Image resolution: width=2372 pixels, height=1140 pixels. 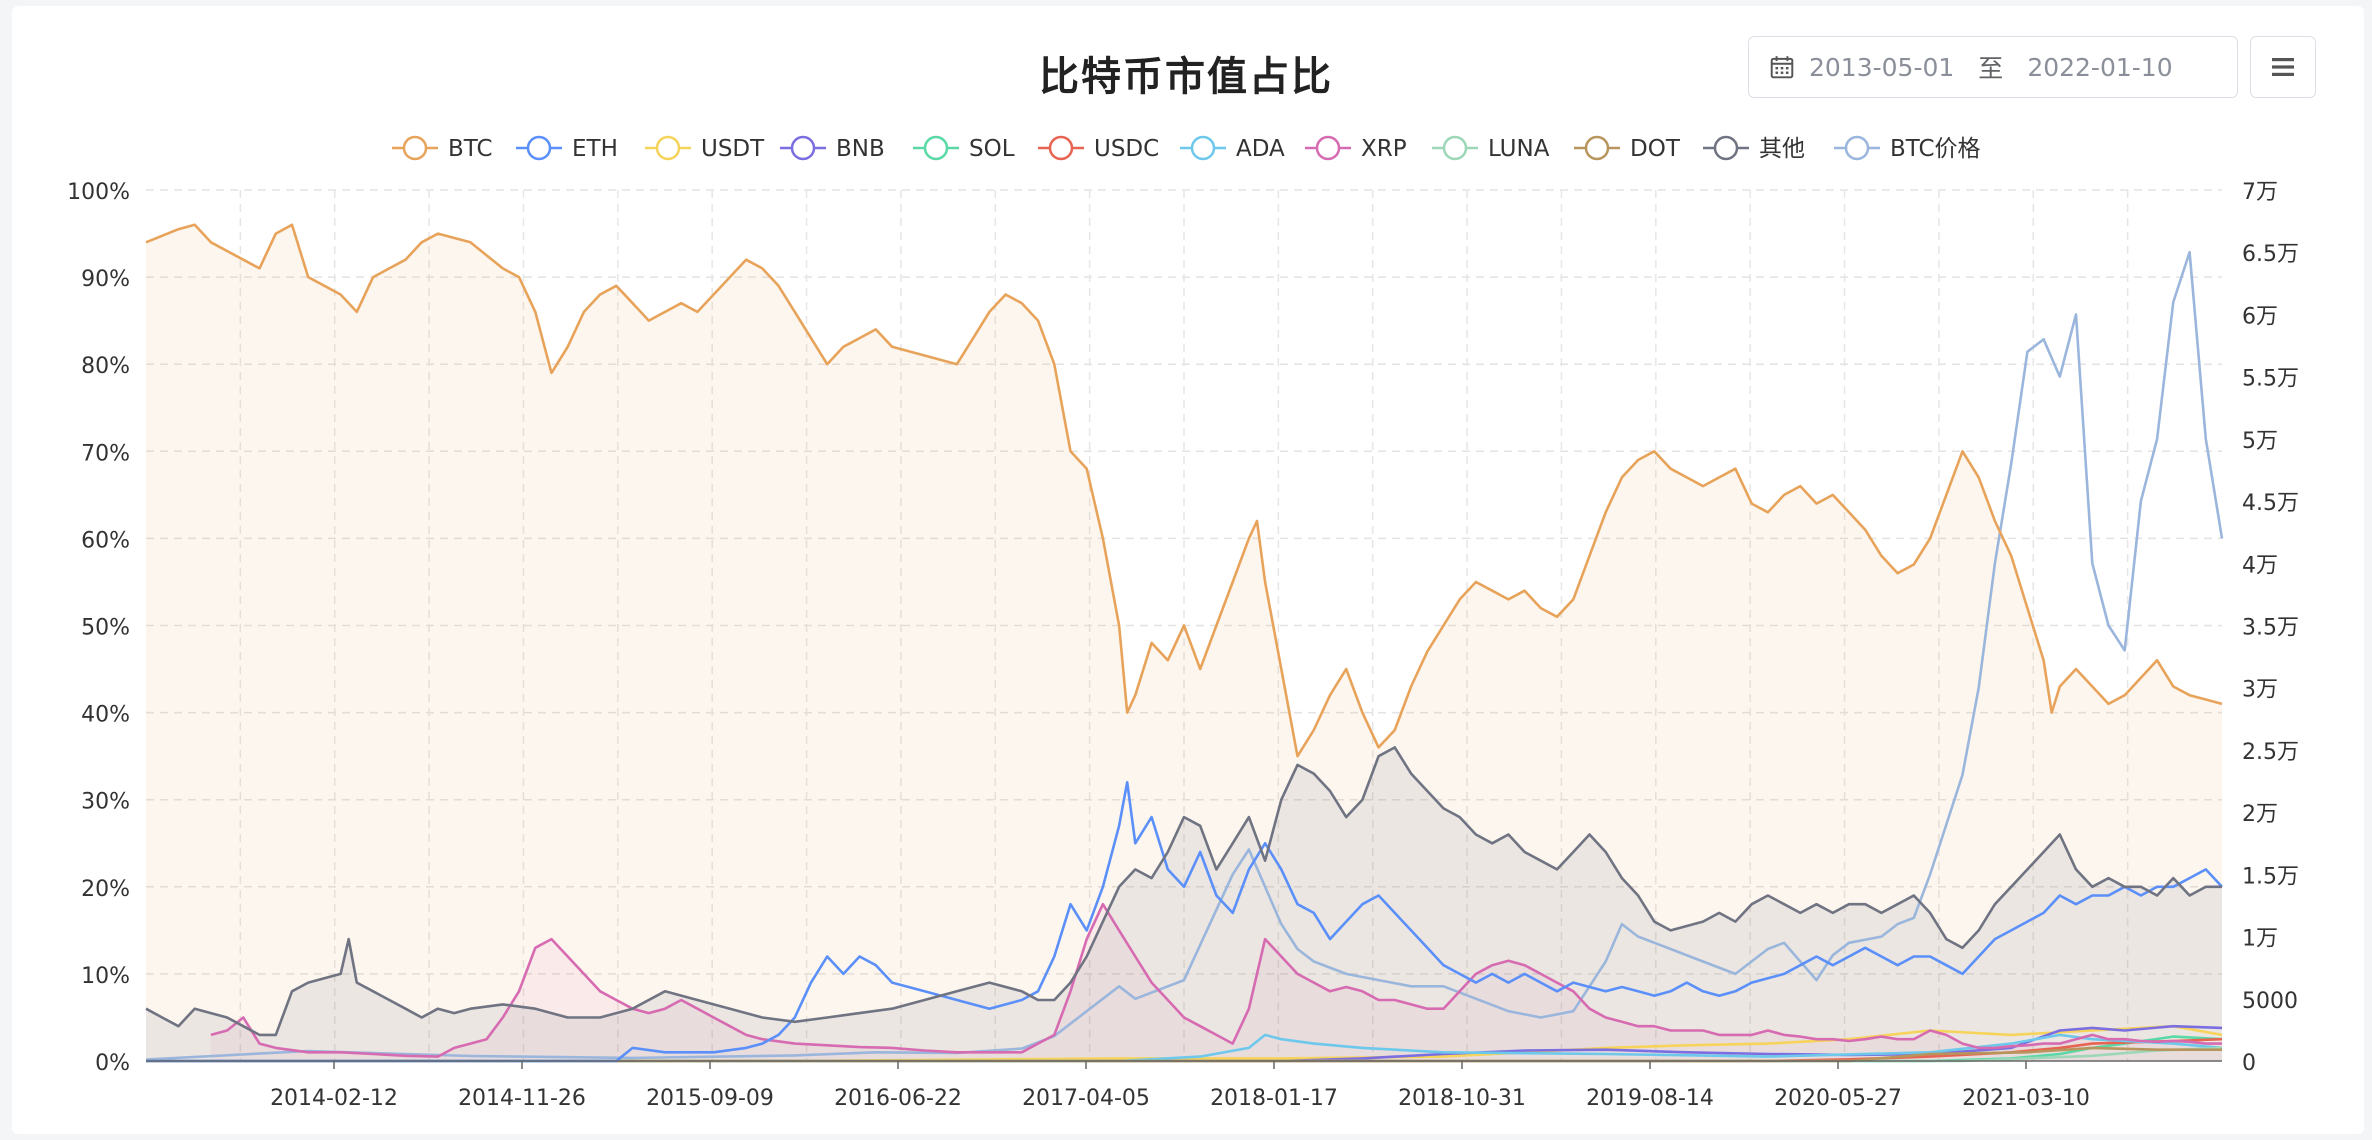 I want to click on y-right-tick-label: 6万, so click(x=2260, y=316).